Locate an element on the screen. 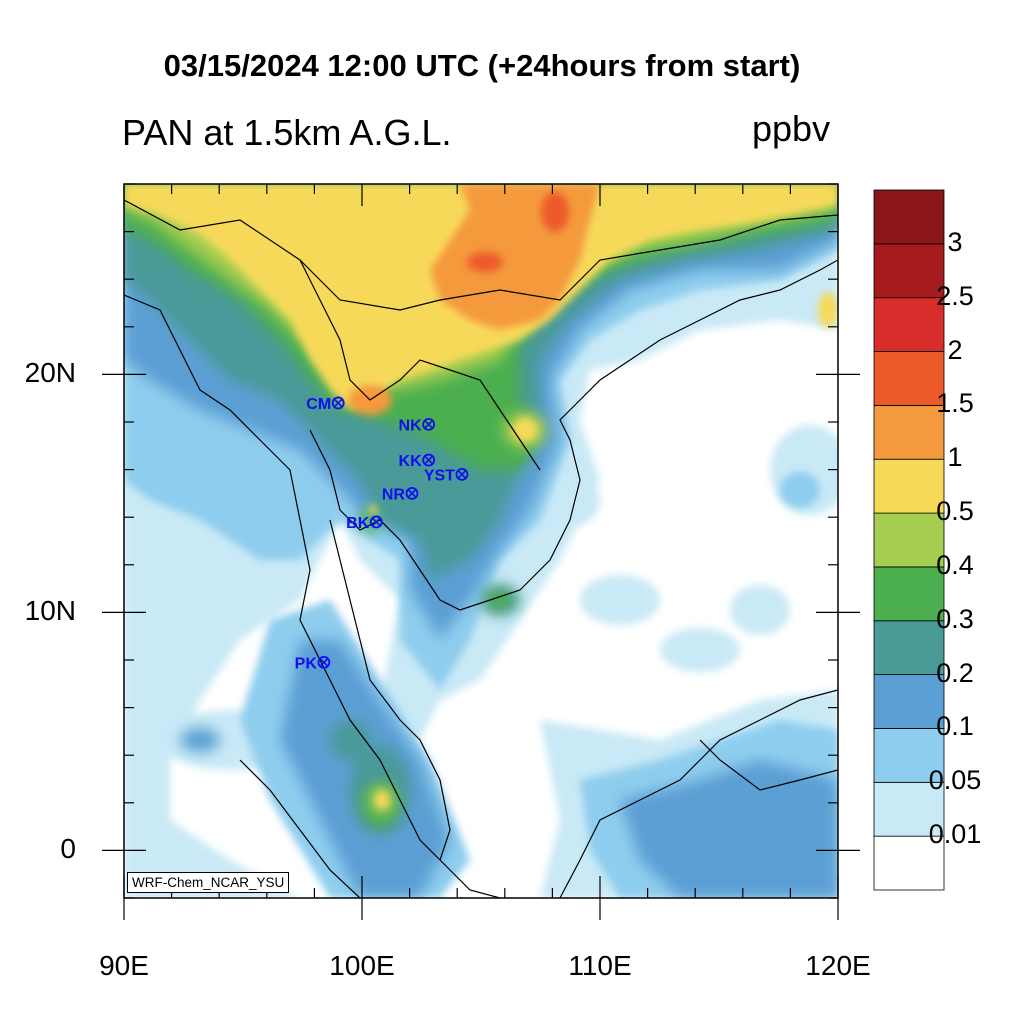  colorbar-label: 3 is located at coordinates (955, 241).